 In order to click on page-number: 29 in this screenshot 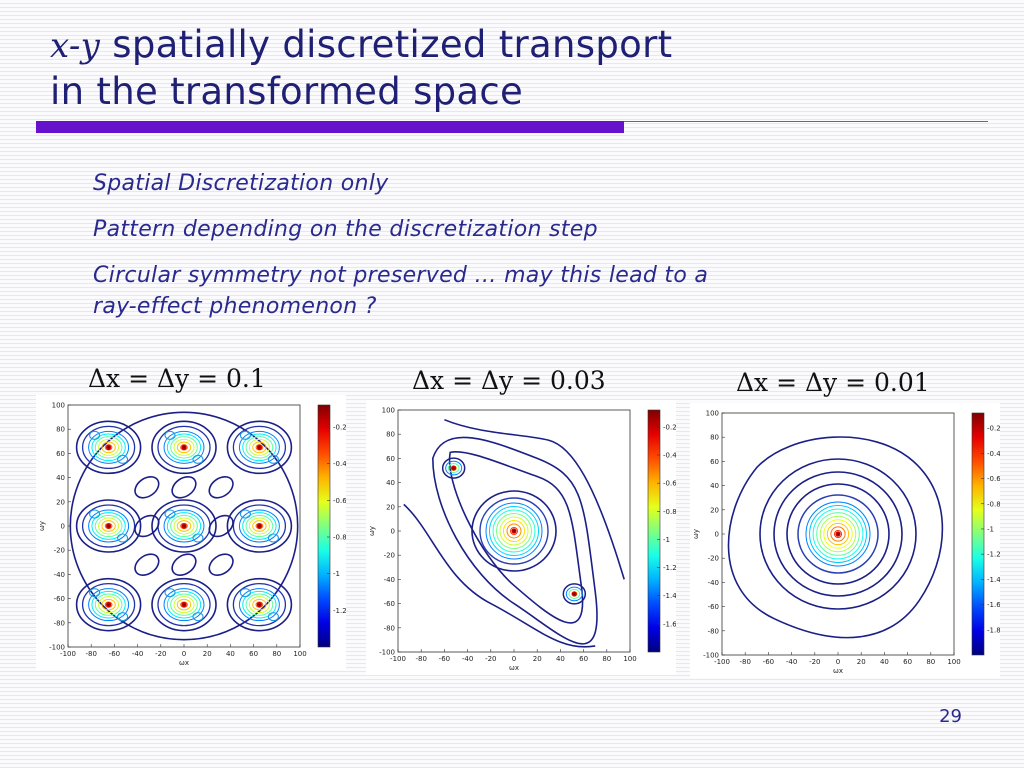, I will do `click(950, 716)`.